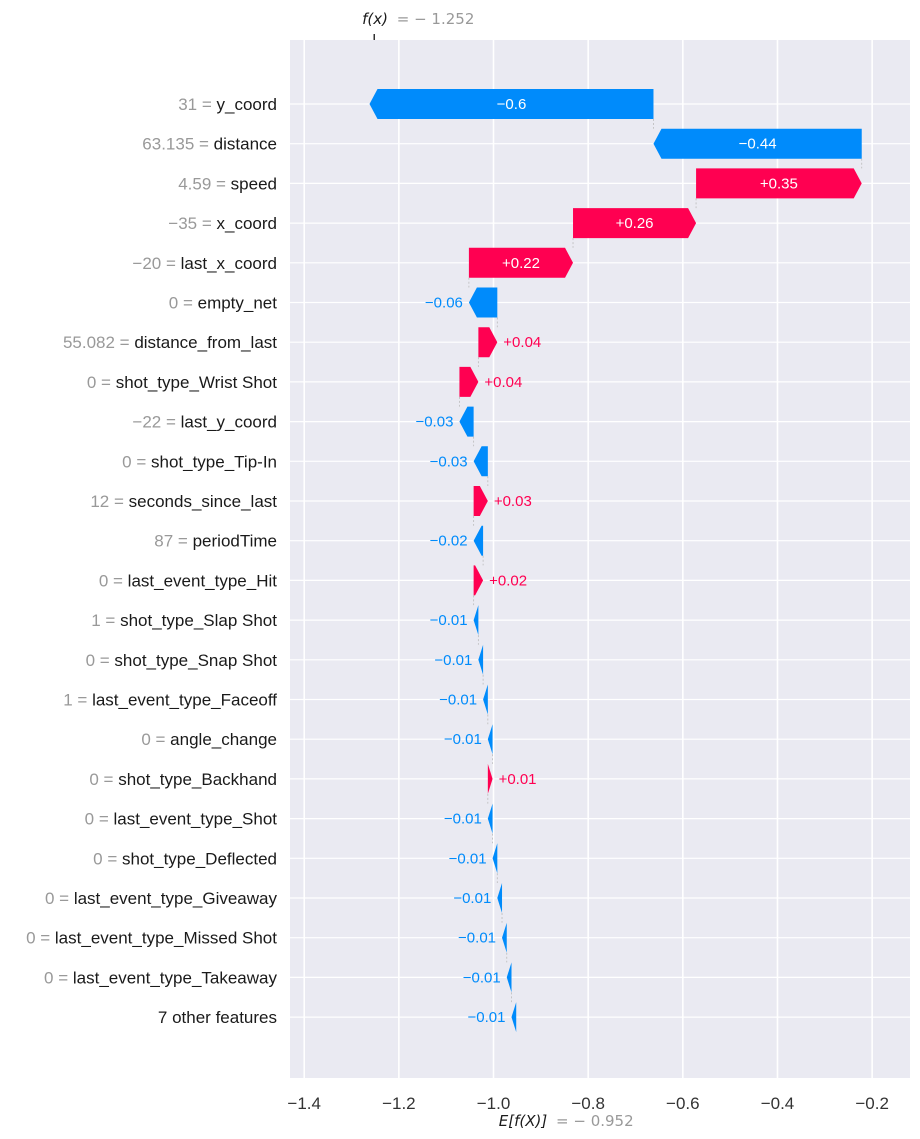 Image resolution: width=920 pixels, height=1139 pixels. What do you see at coordinates (227, 183) in the screenshot?
I see `feature-label: 4.59 = speed` at bounding box center [227, 183].